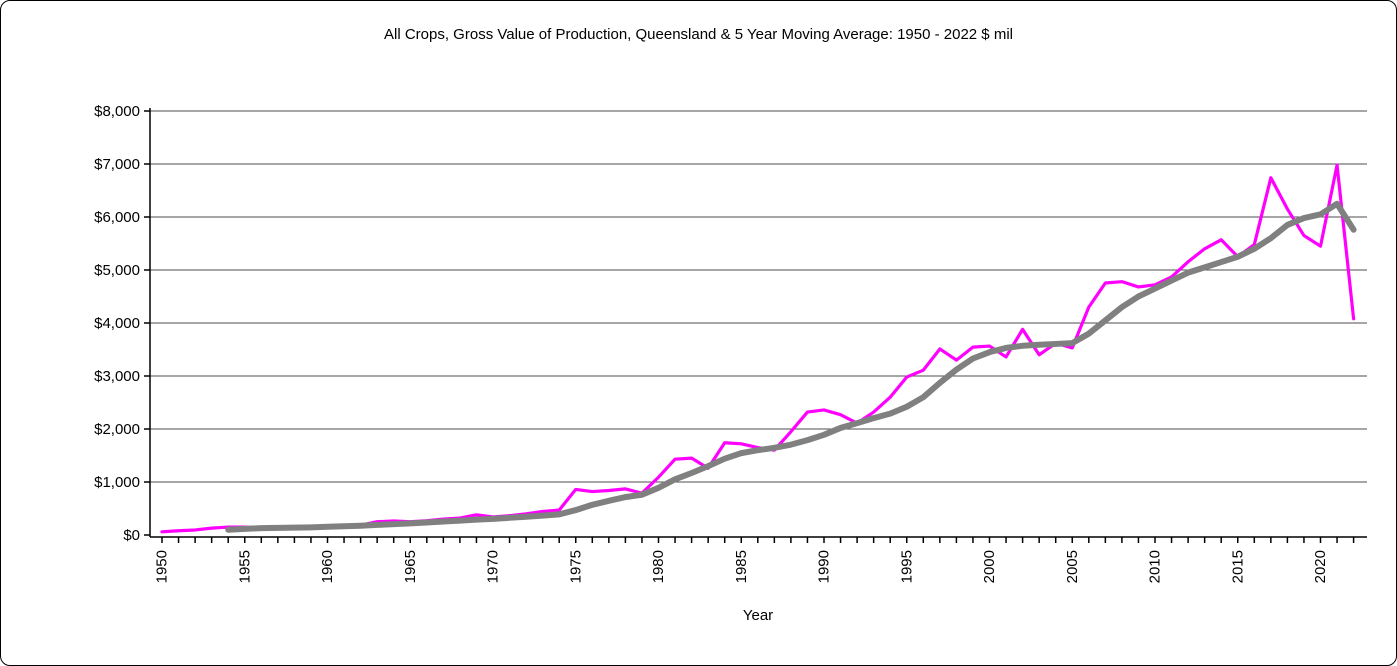 The height and width of the screenshot is (666, 1397). Describe the element at coordinates (162, 566) in the screenshot. I see `x-tick-label: 1950` at that location.